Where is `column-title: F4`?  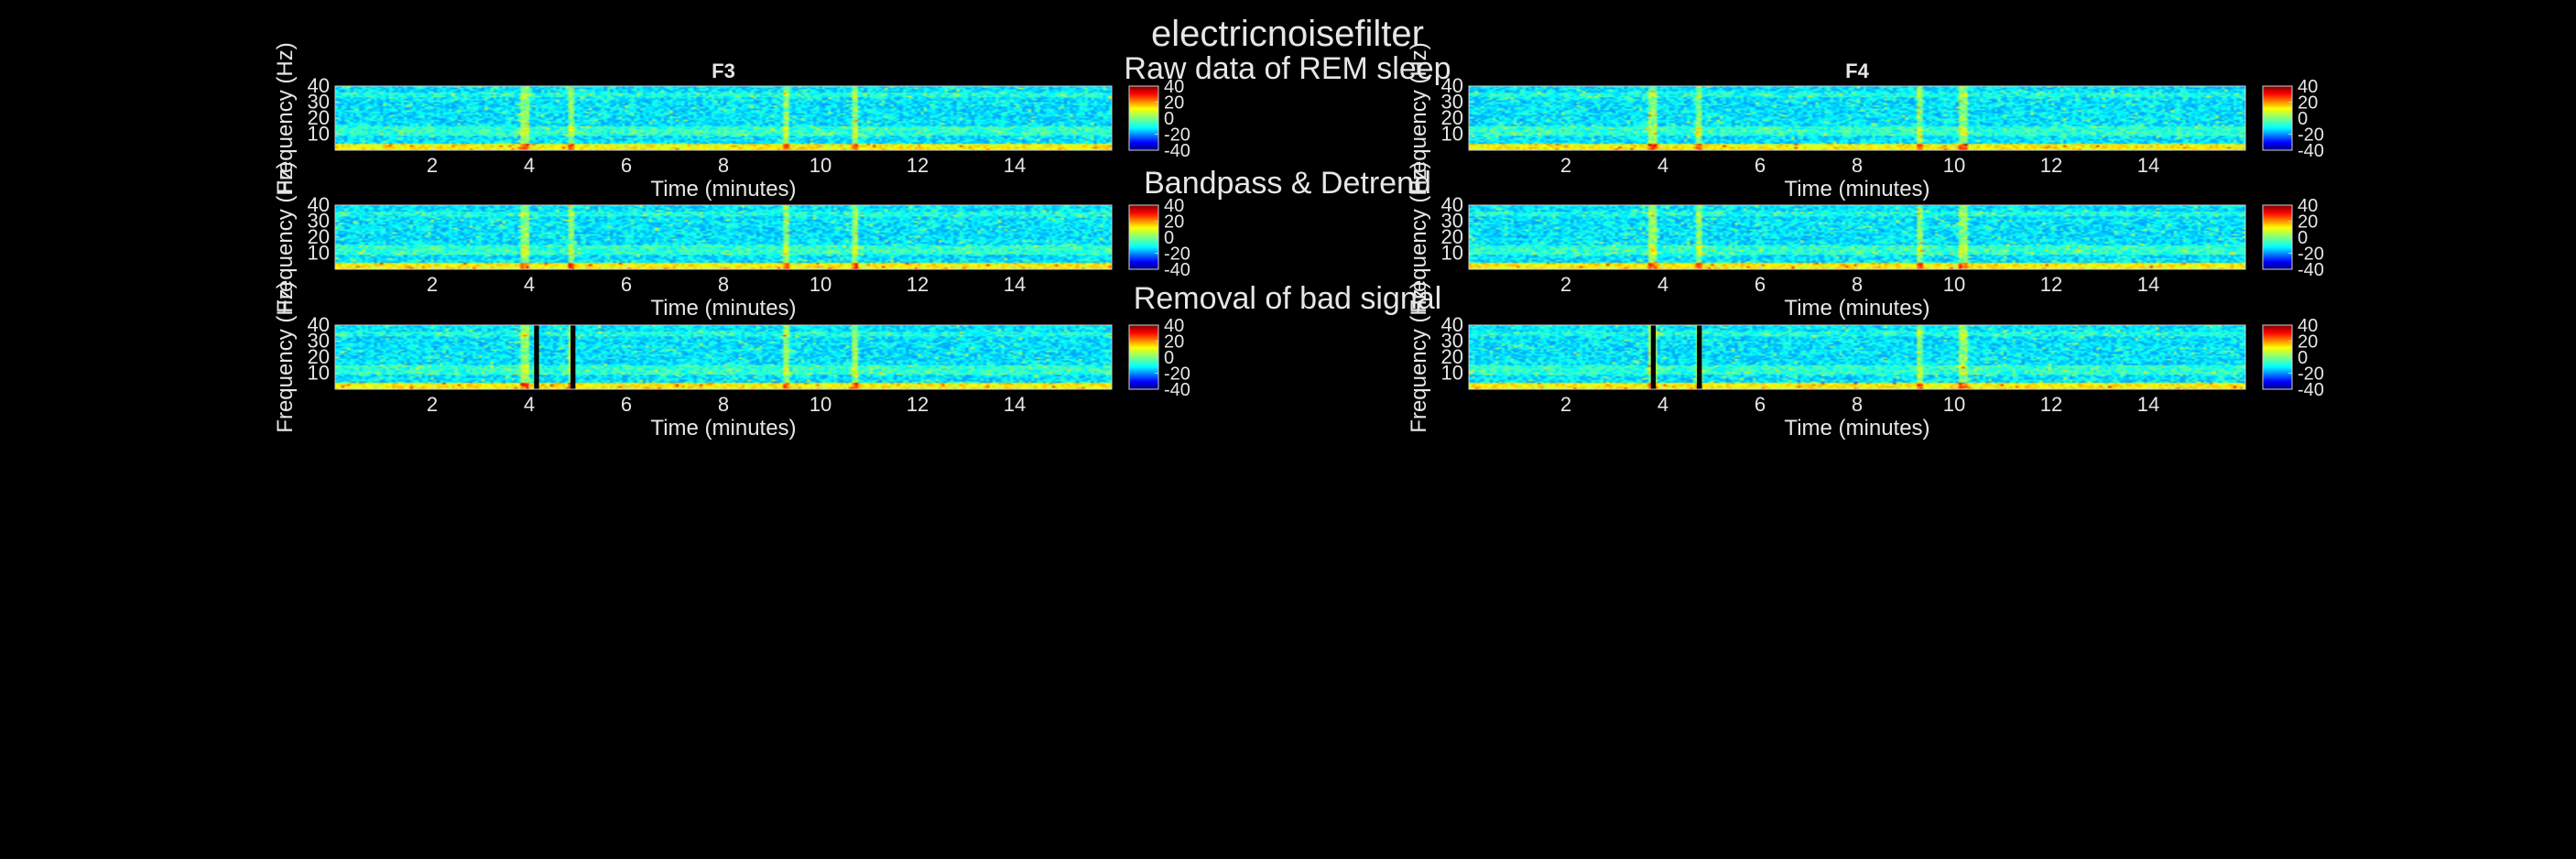 column-title: F4 is located at coordinates (1857, 71).